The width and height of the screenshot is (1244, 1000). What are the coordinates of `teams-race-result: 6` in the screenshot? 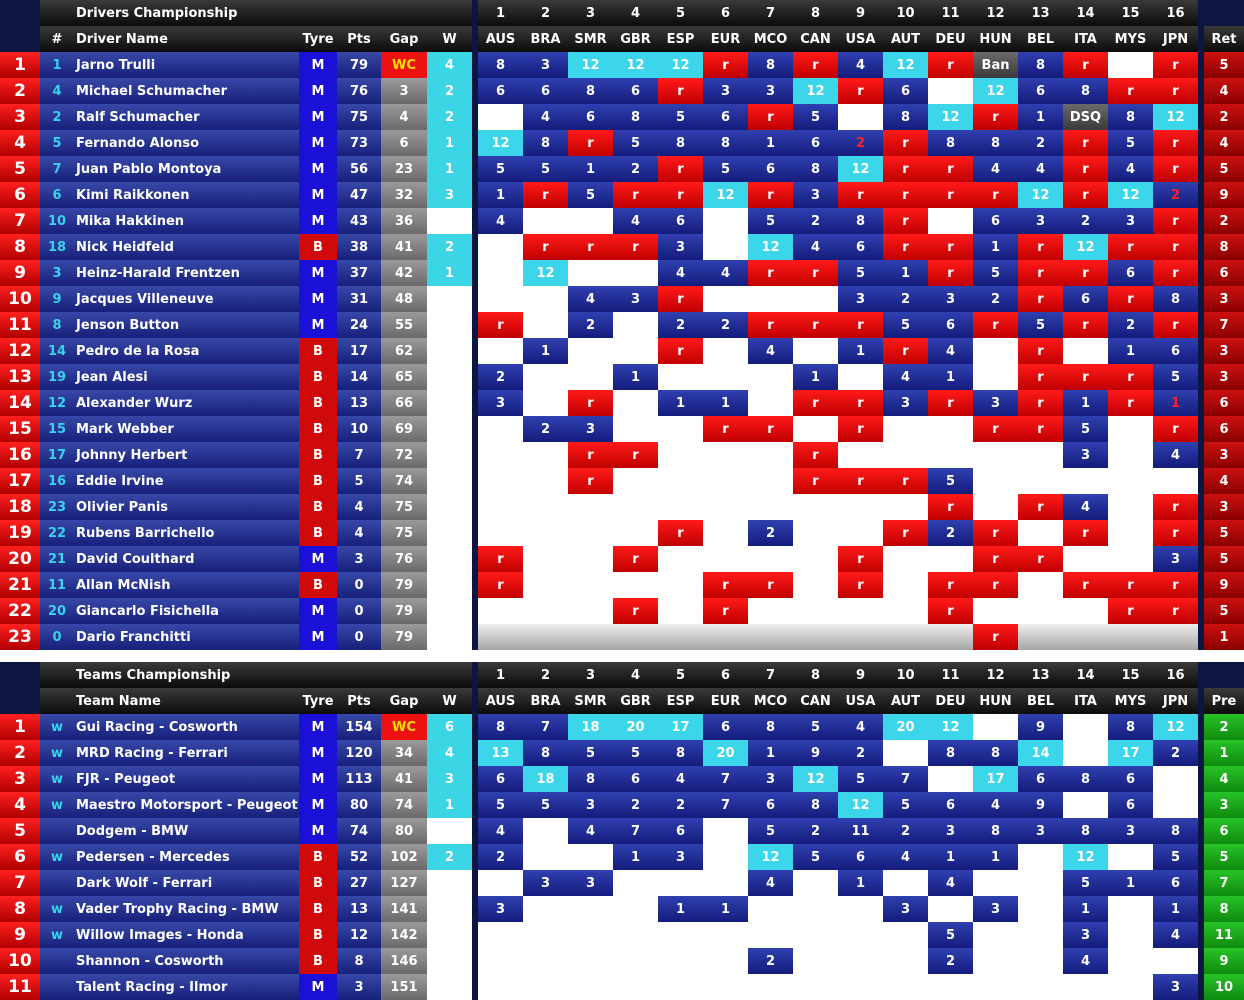 It's located at (680, 831).